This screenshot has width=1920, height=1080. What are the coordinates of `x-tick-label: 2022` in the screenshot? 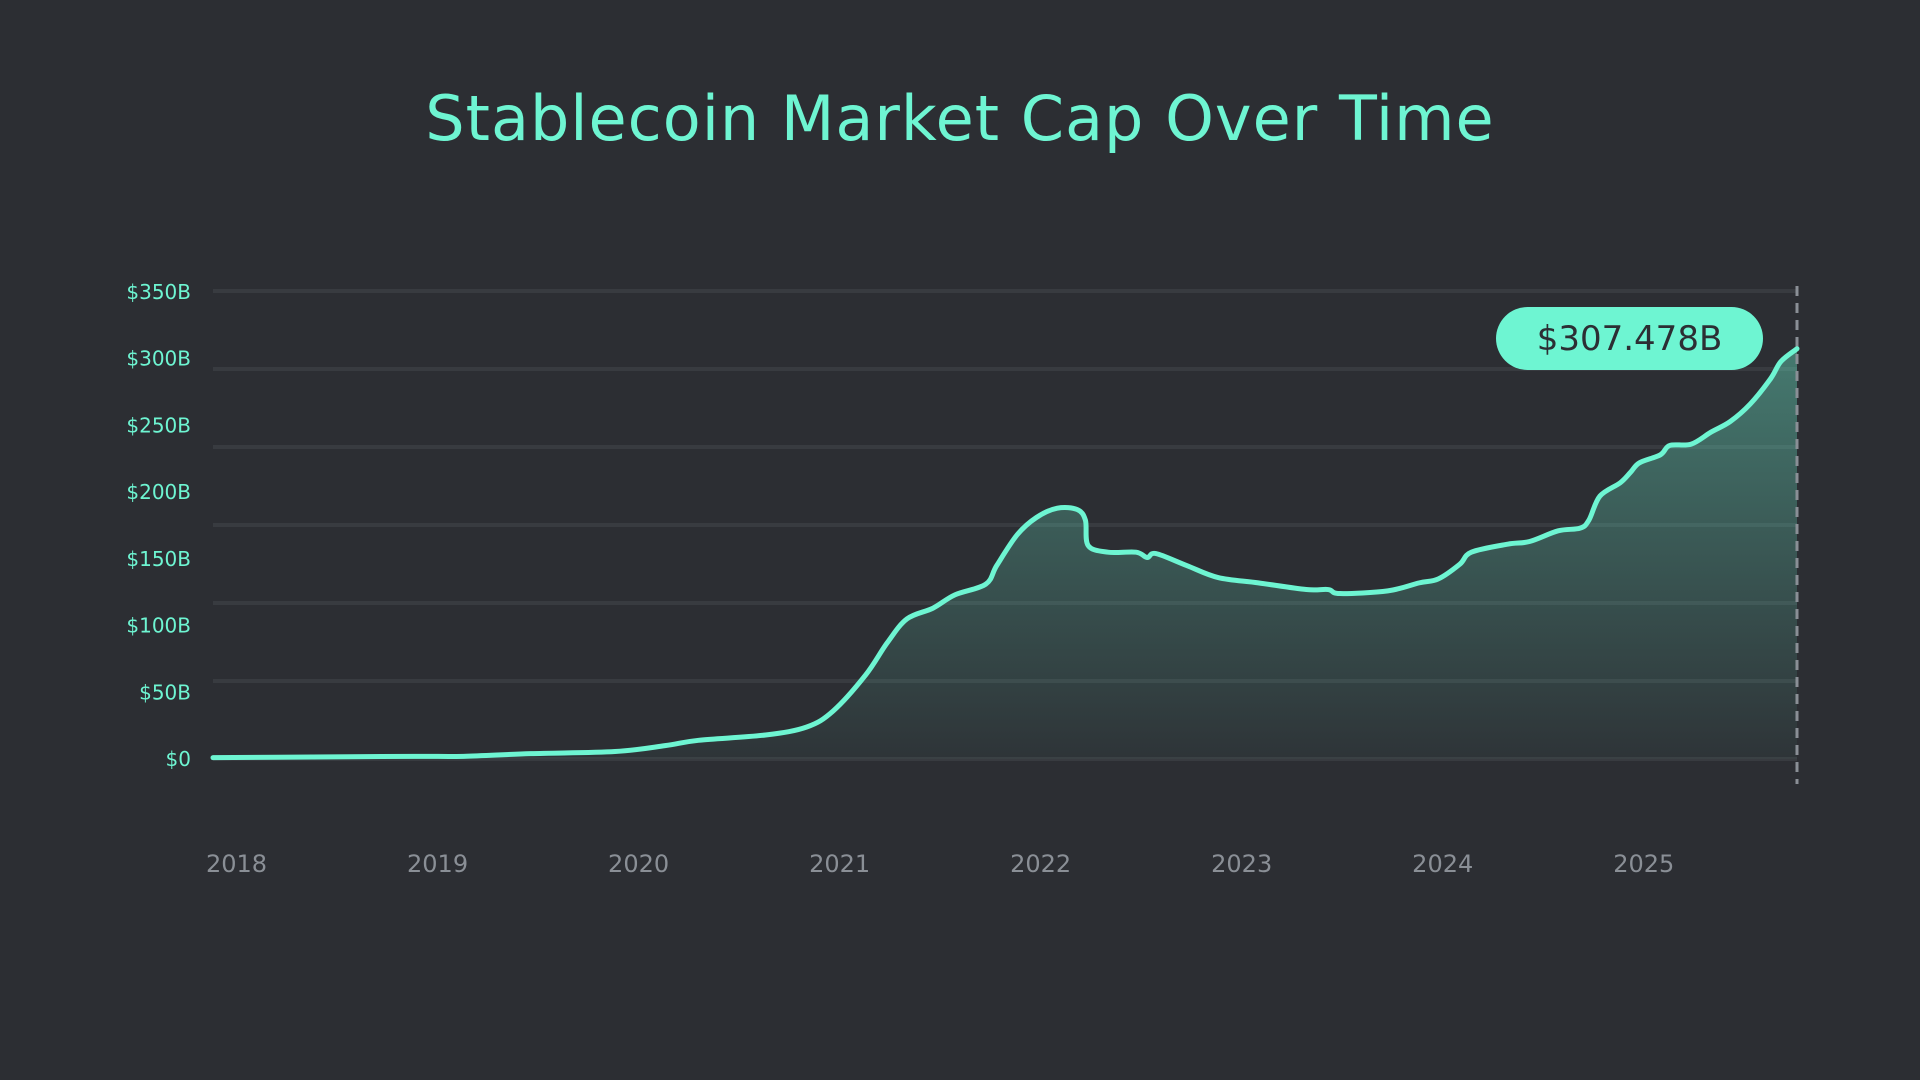 It's located at (1040, 864).